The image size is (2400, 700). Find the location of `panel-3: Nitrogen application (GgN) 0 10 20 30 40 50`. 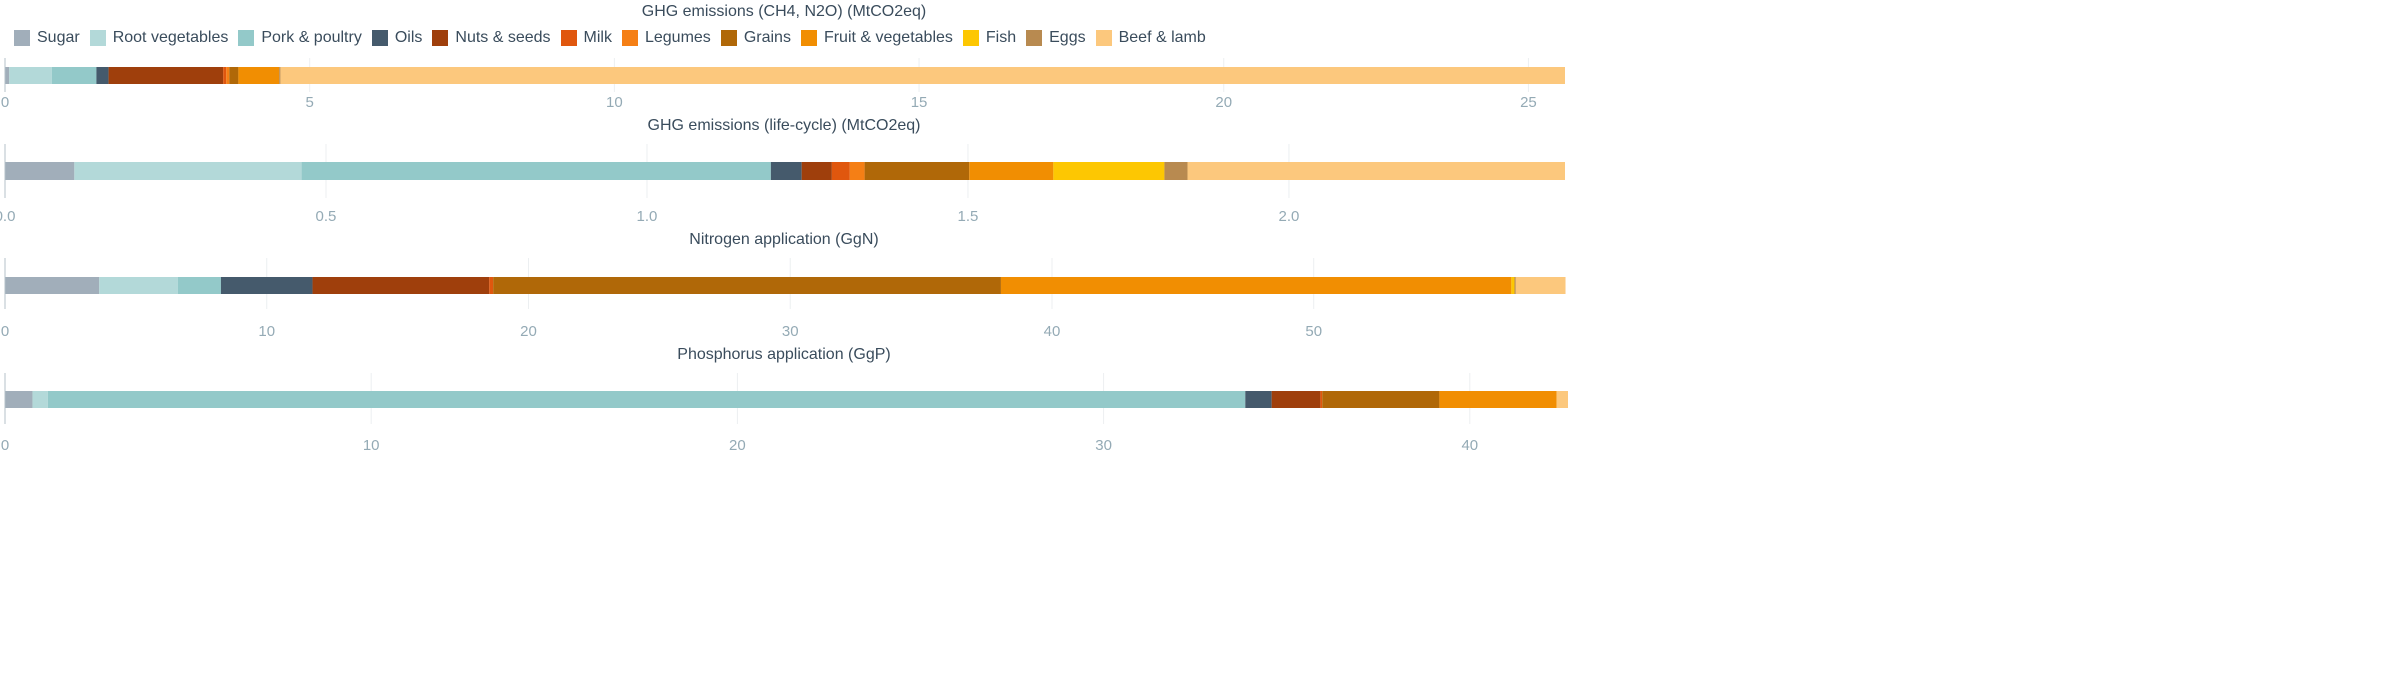

panel-3: Nitrogen application (GgN) 0 10 20 30 40 50 is located at coordinates (783, 285).